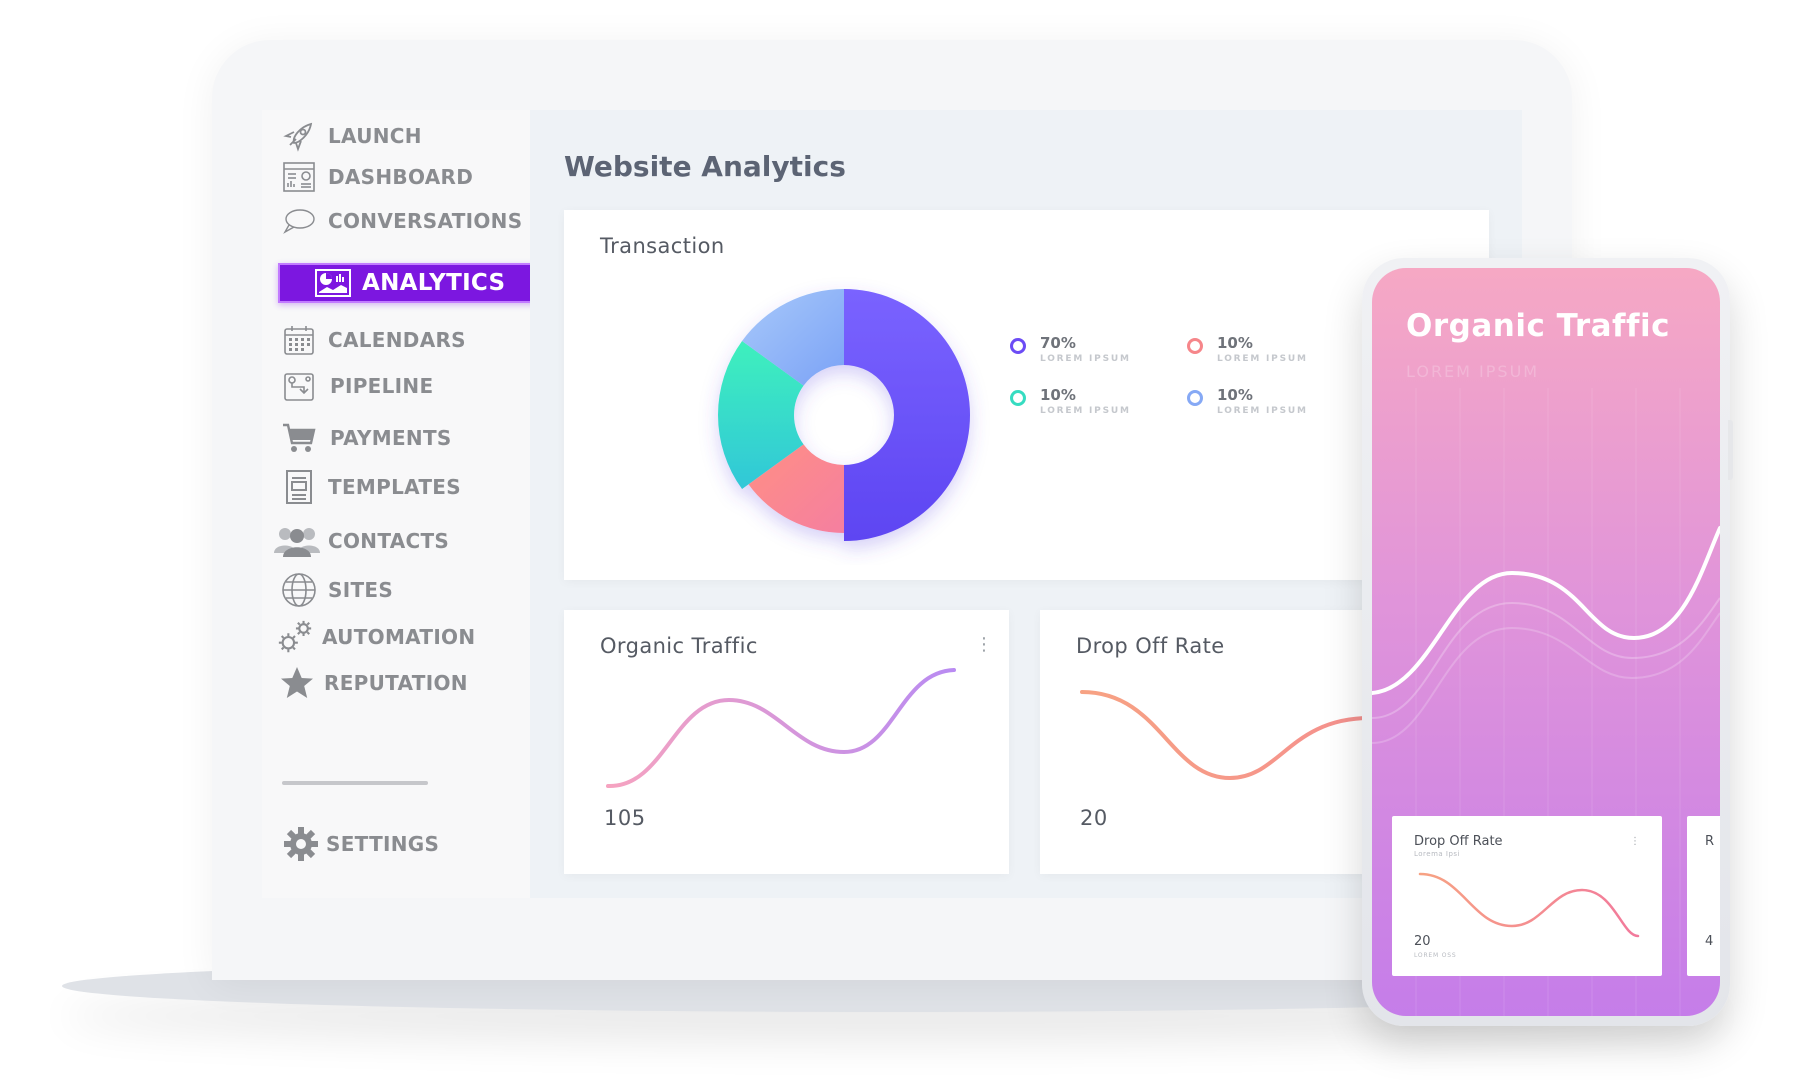 Image resolution: width=1800 pixels, height=1080 pixels. Describe the element at coordinates (397, 340) in the screenshot. I see `sidebar-item-label: CALENDARS` at that location.